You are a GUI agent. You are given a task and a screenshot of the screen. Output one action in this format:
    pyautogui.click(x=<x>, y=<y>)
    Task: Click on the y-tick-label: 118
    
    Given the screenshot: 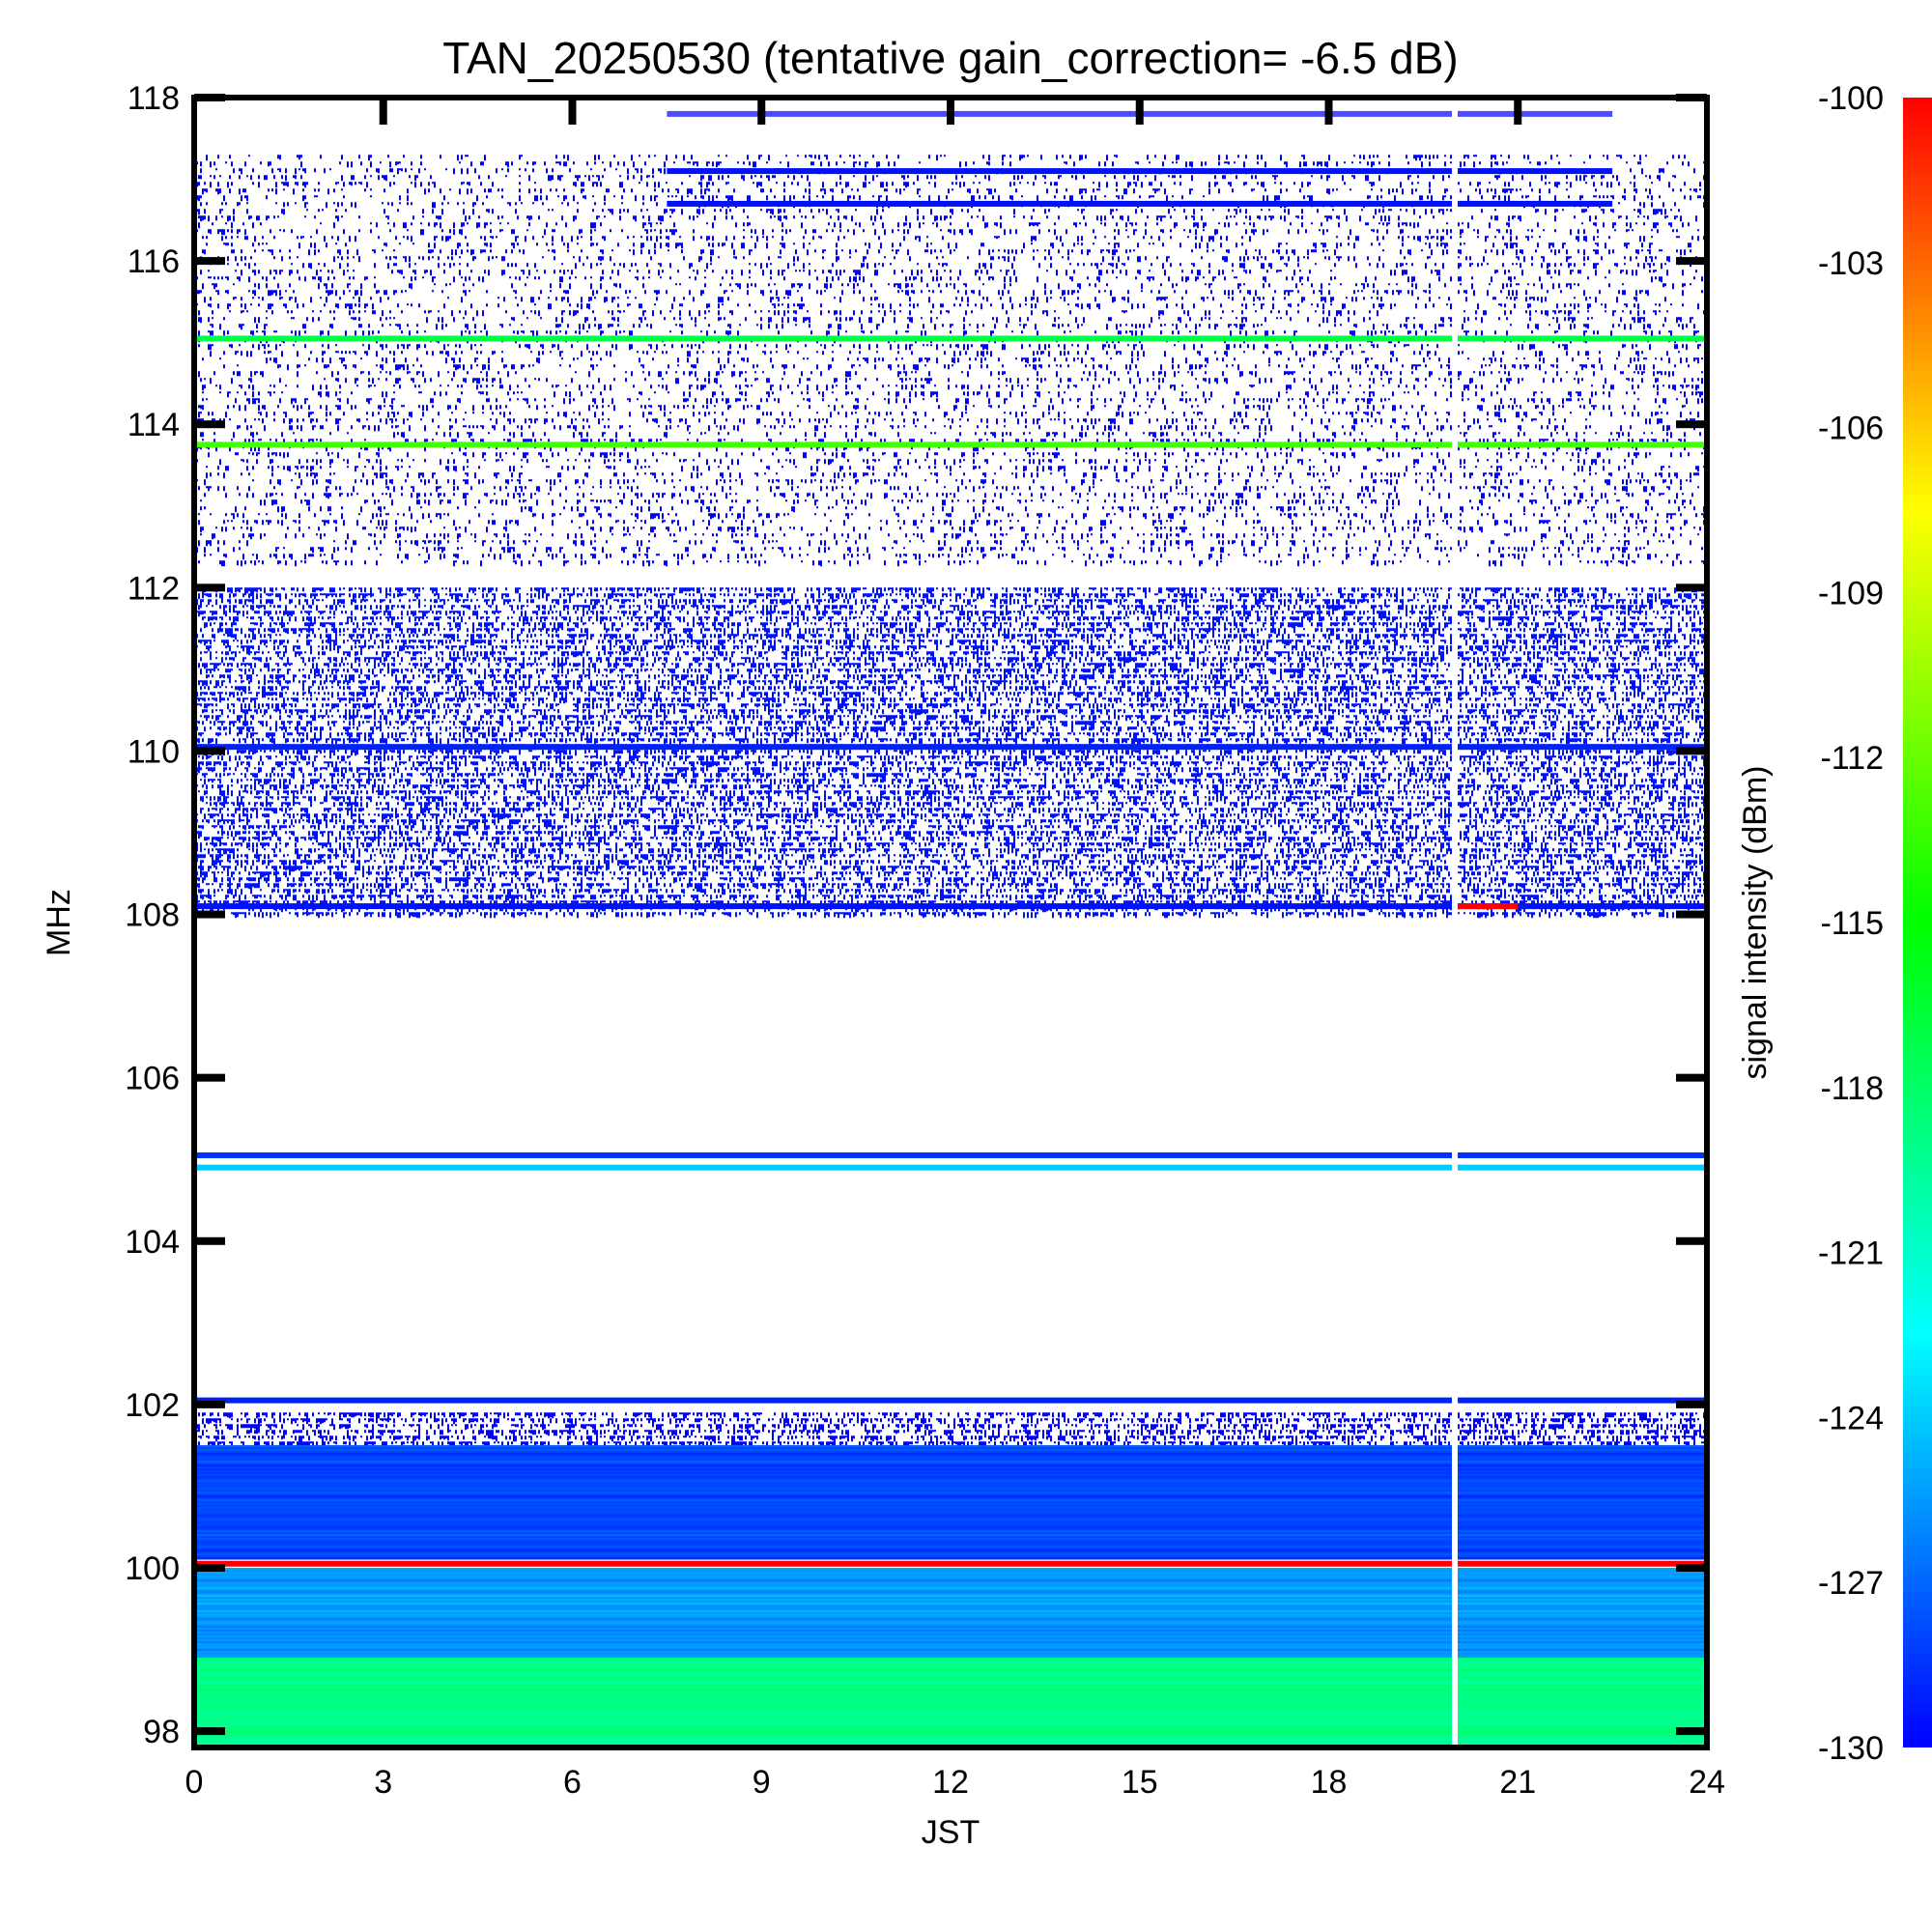 What is the action you would take?
    pyautogui.click(x=154, y=98)
    